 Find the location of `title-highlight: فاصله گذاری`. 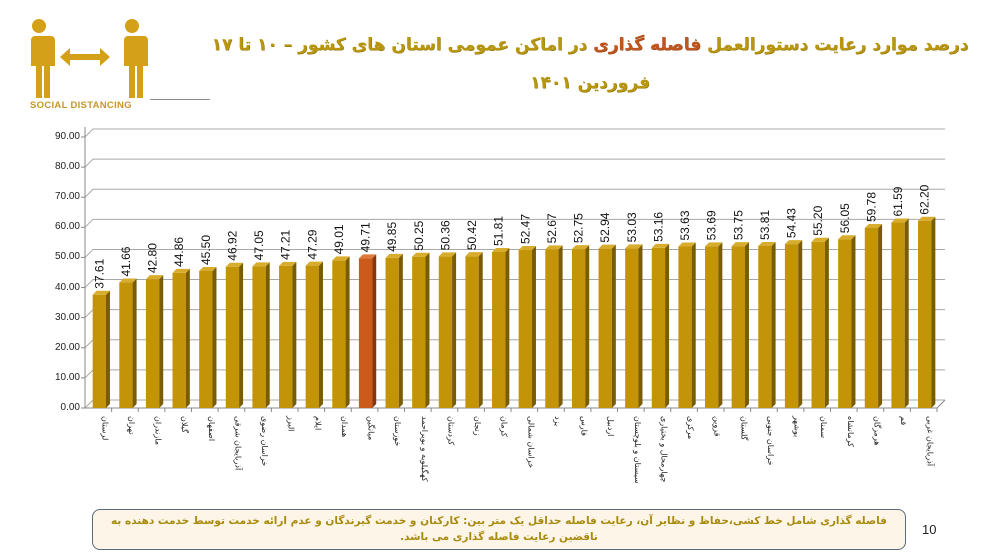

title-highlight: فاصله گذاری is located at coordinates (647, 45).